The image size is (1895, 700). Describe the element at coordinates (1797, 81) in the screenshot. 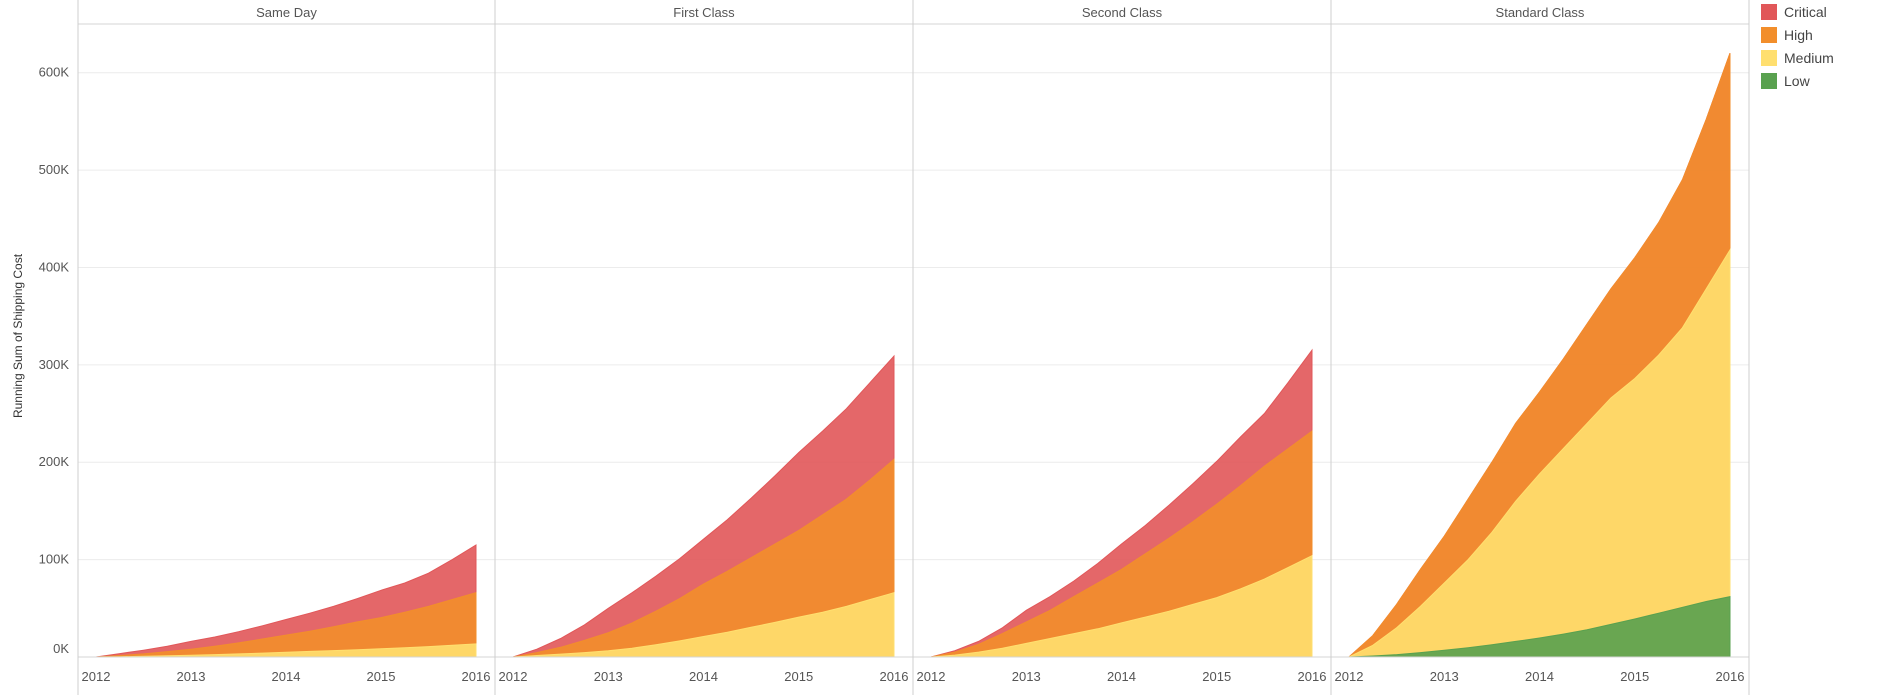

I see `legend-label-low: Low` at that location.